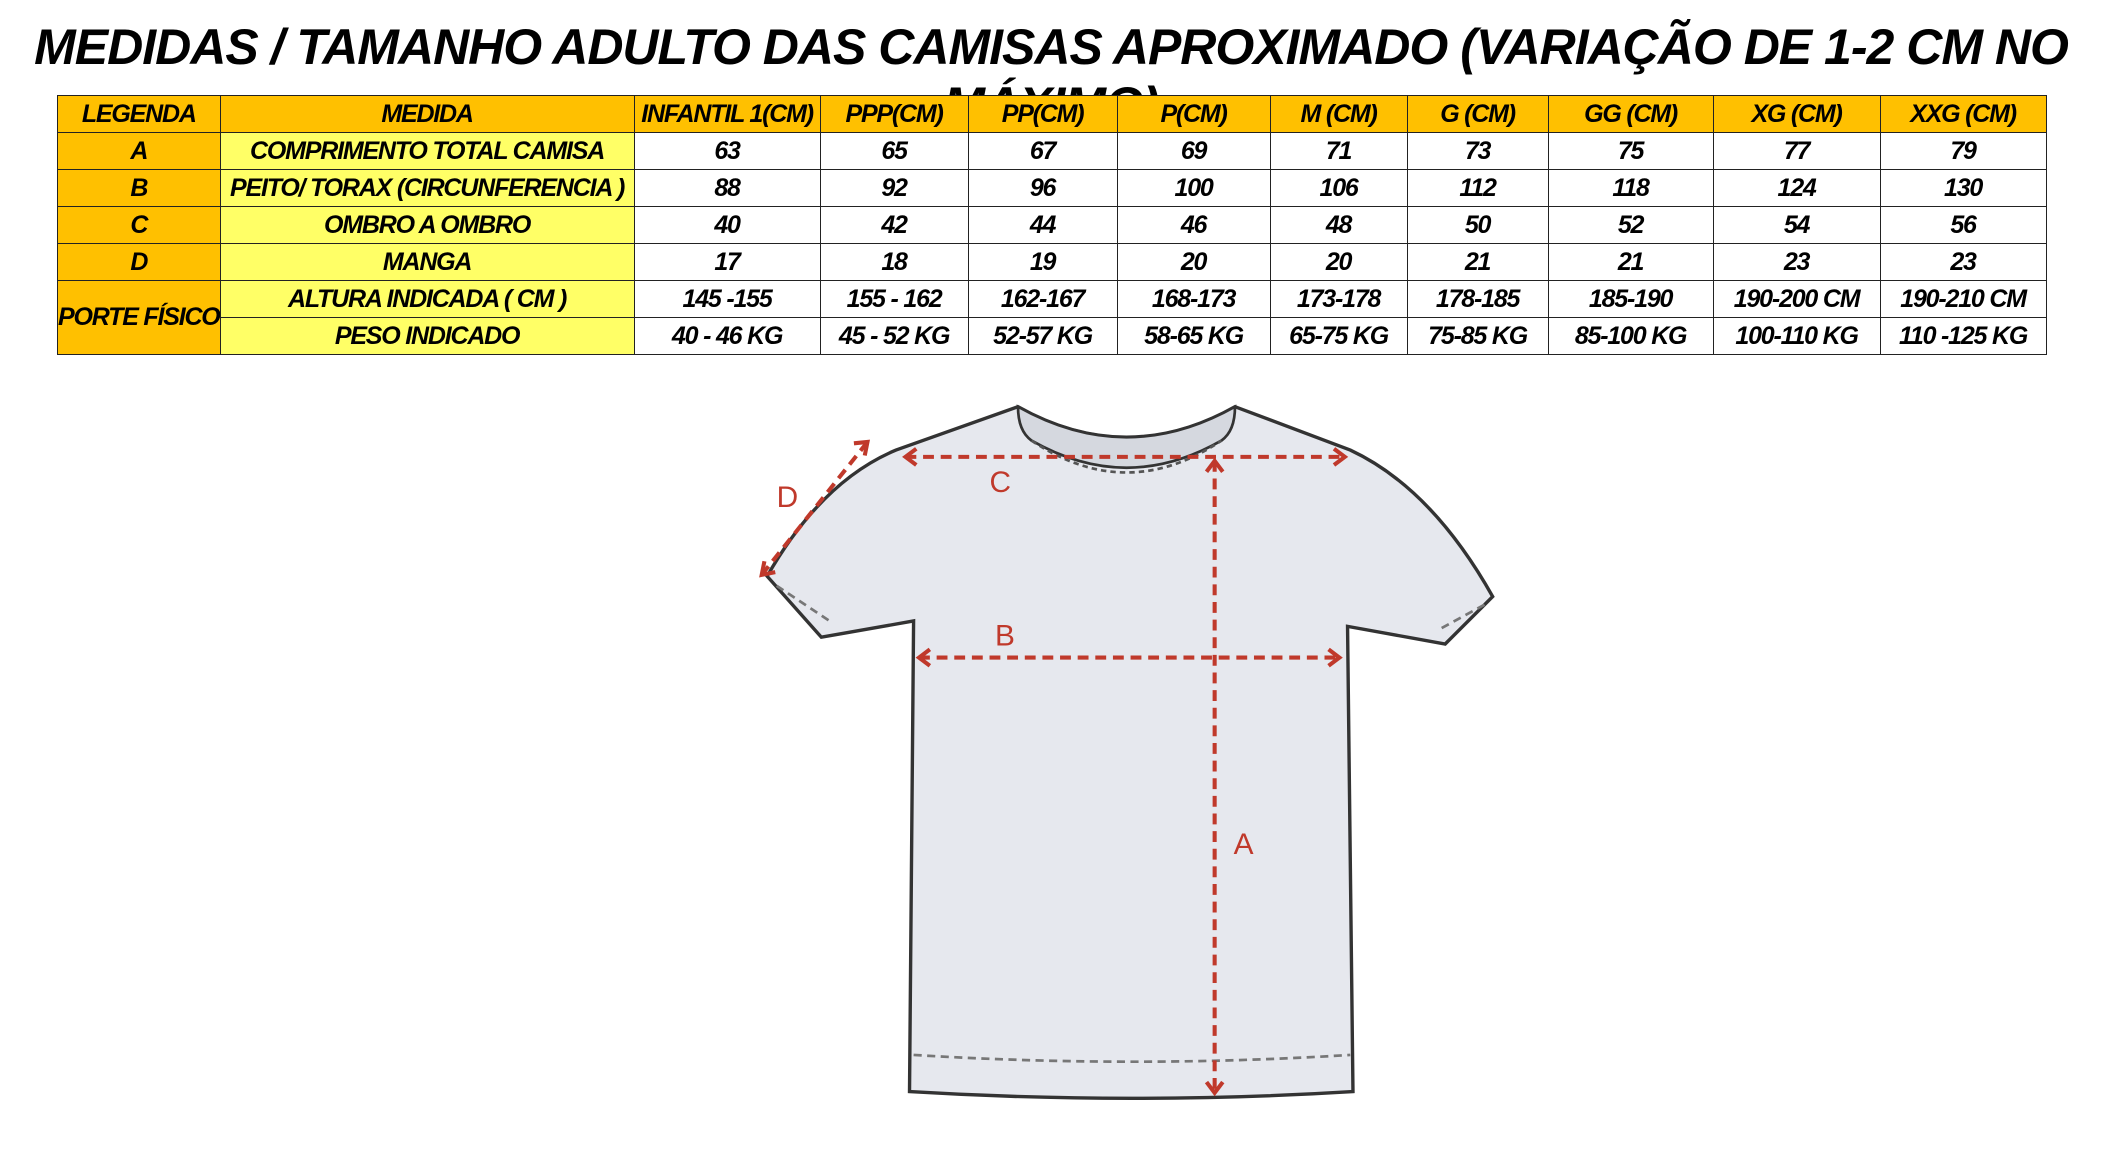  What do you see at coordinates (1963, 299) in the screenshot?
I see `value-cell: 190-210 CM` at bounding box center [1963, 299].